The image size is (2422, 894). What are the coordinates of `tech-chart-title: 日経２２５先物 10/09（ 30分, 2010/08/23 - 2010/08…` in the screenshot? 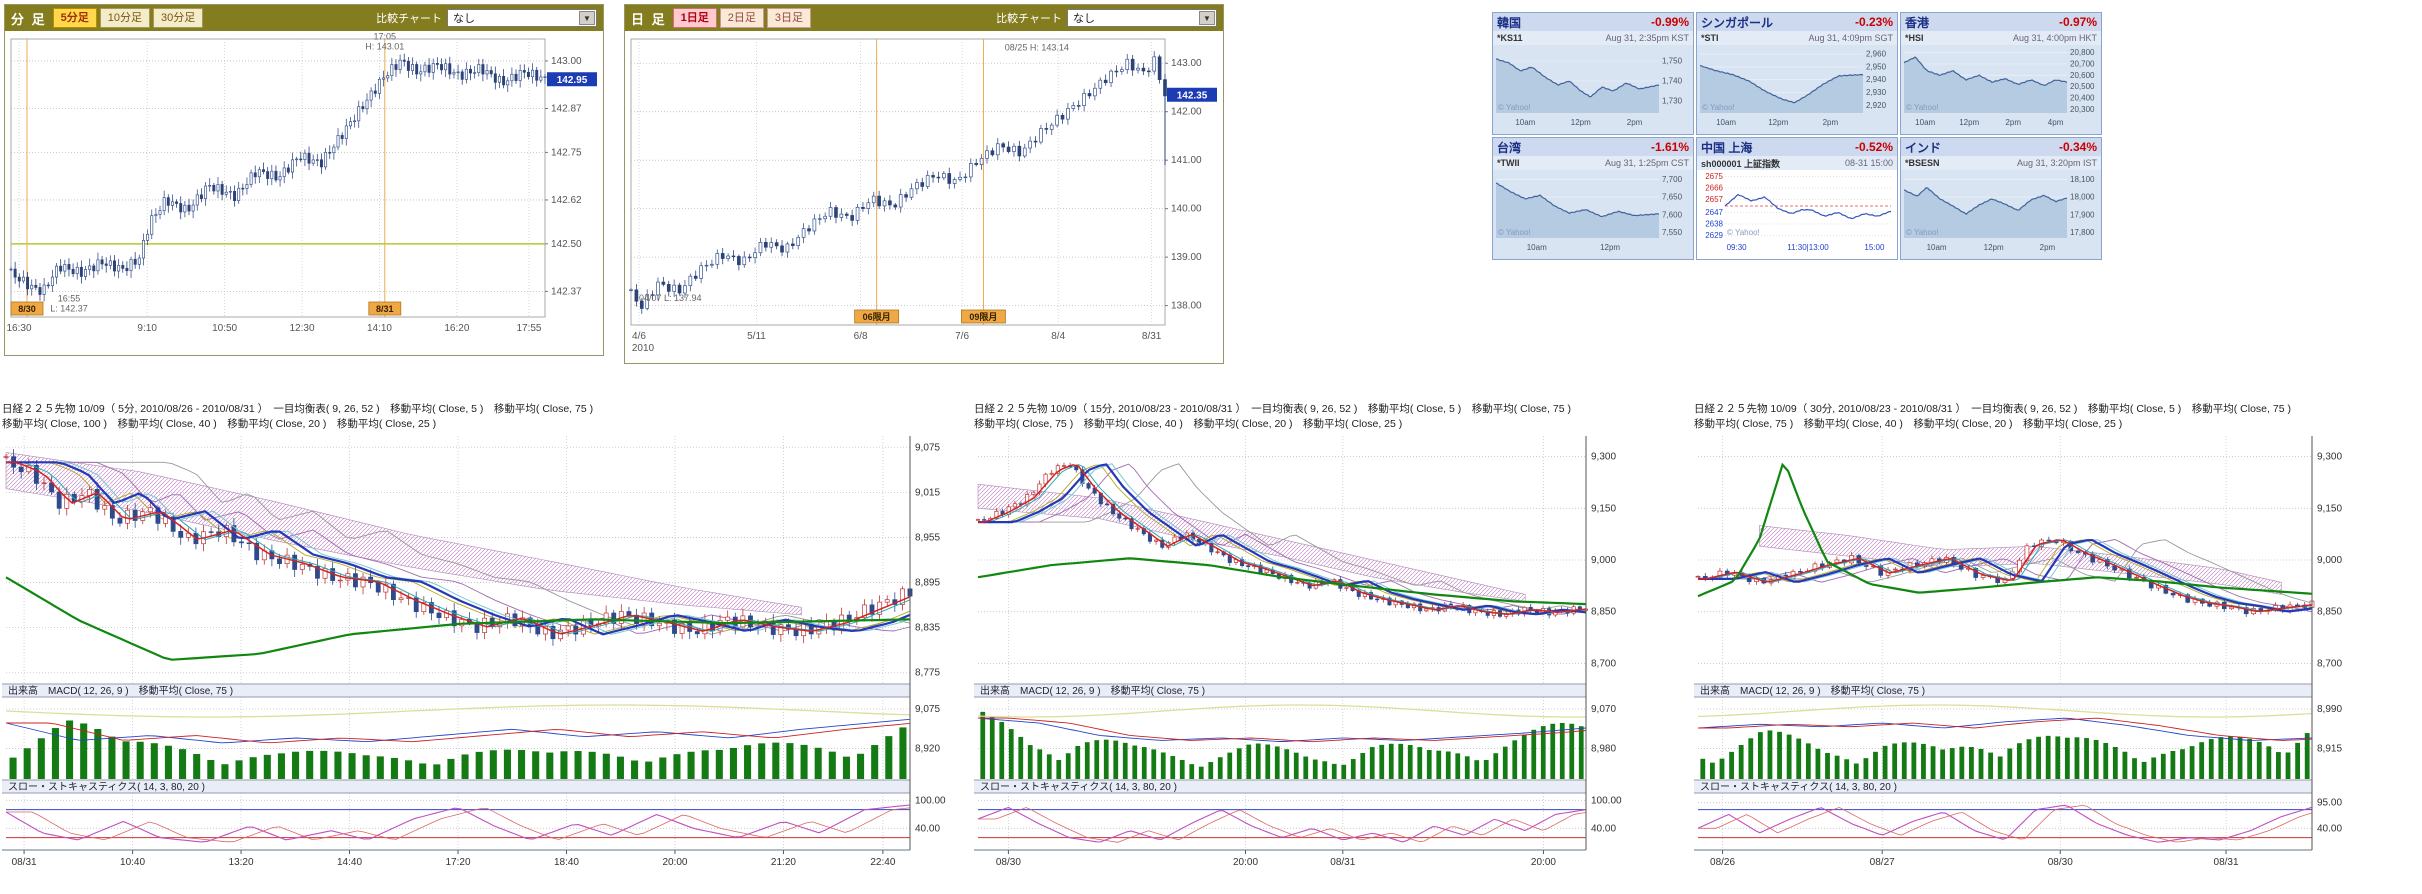 It's located at (1992, 409).